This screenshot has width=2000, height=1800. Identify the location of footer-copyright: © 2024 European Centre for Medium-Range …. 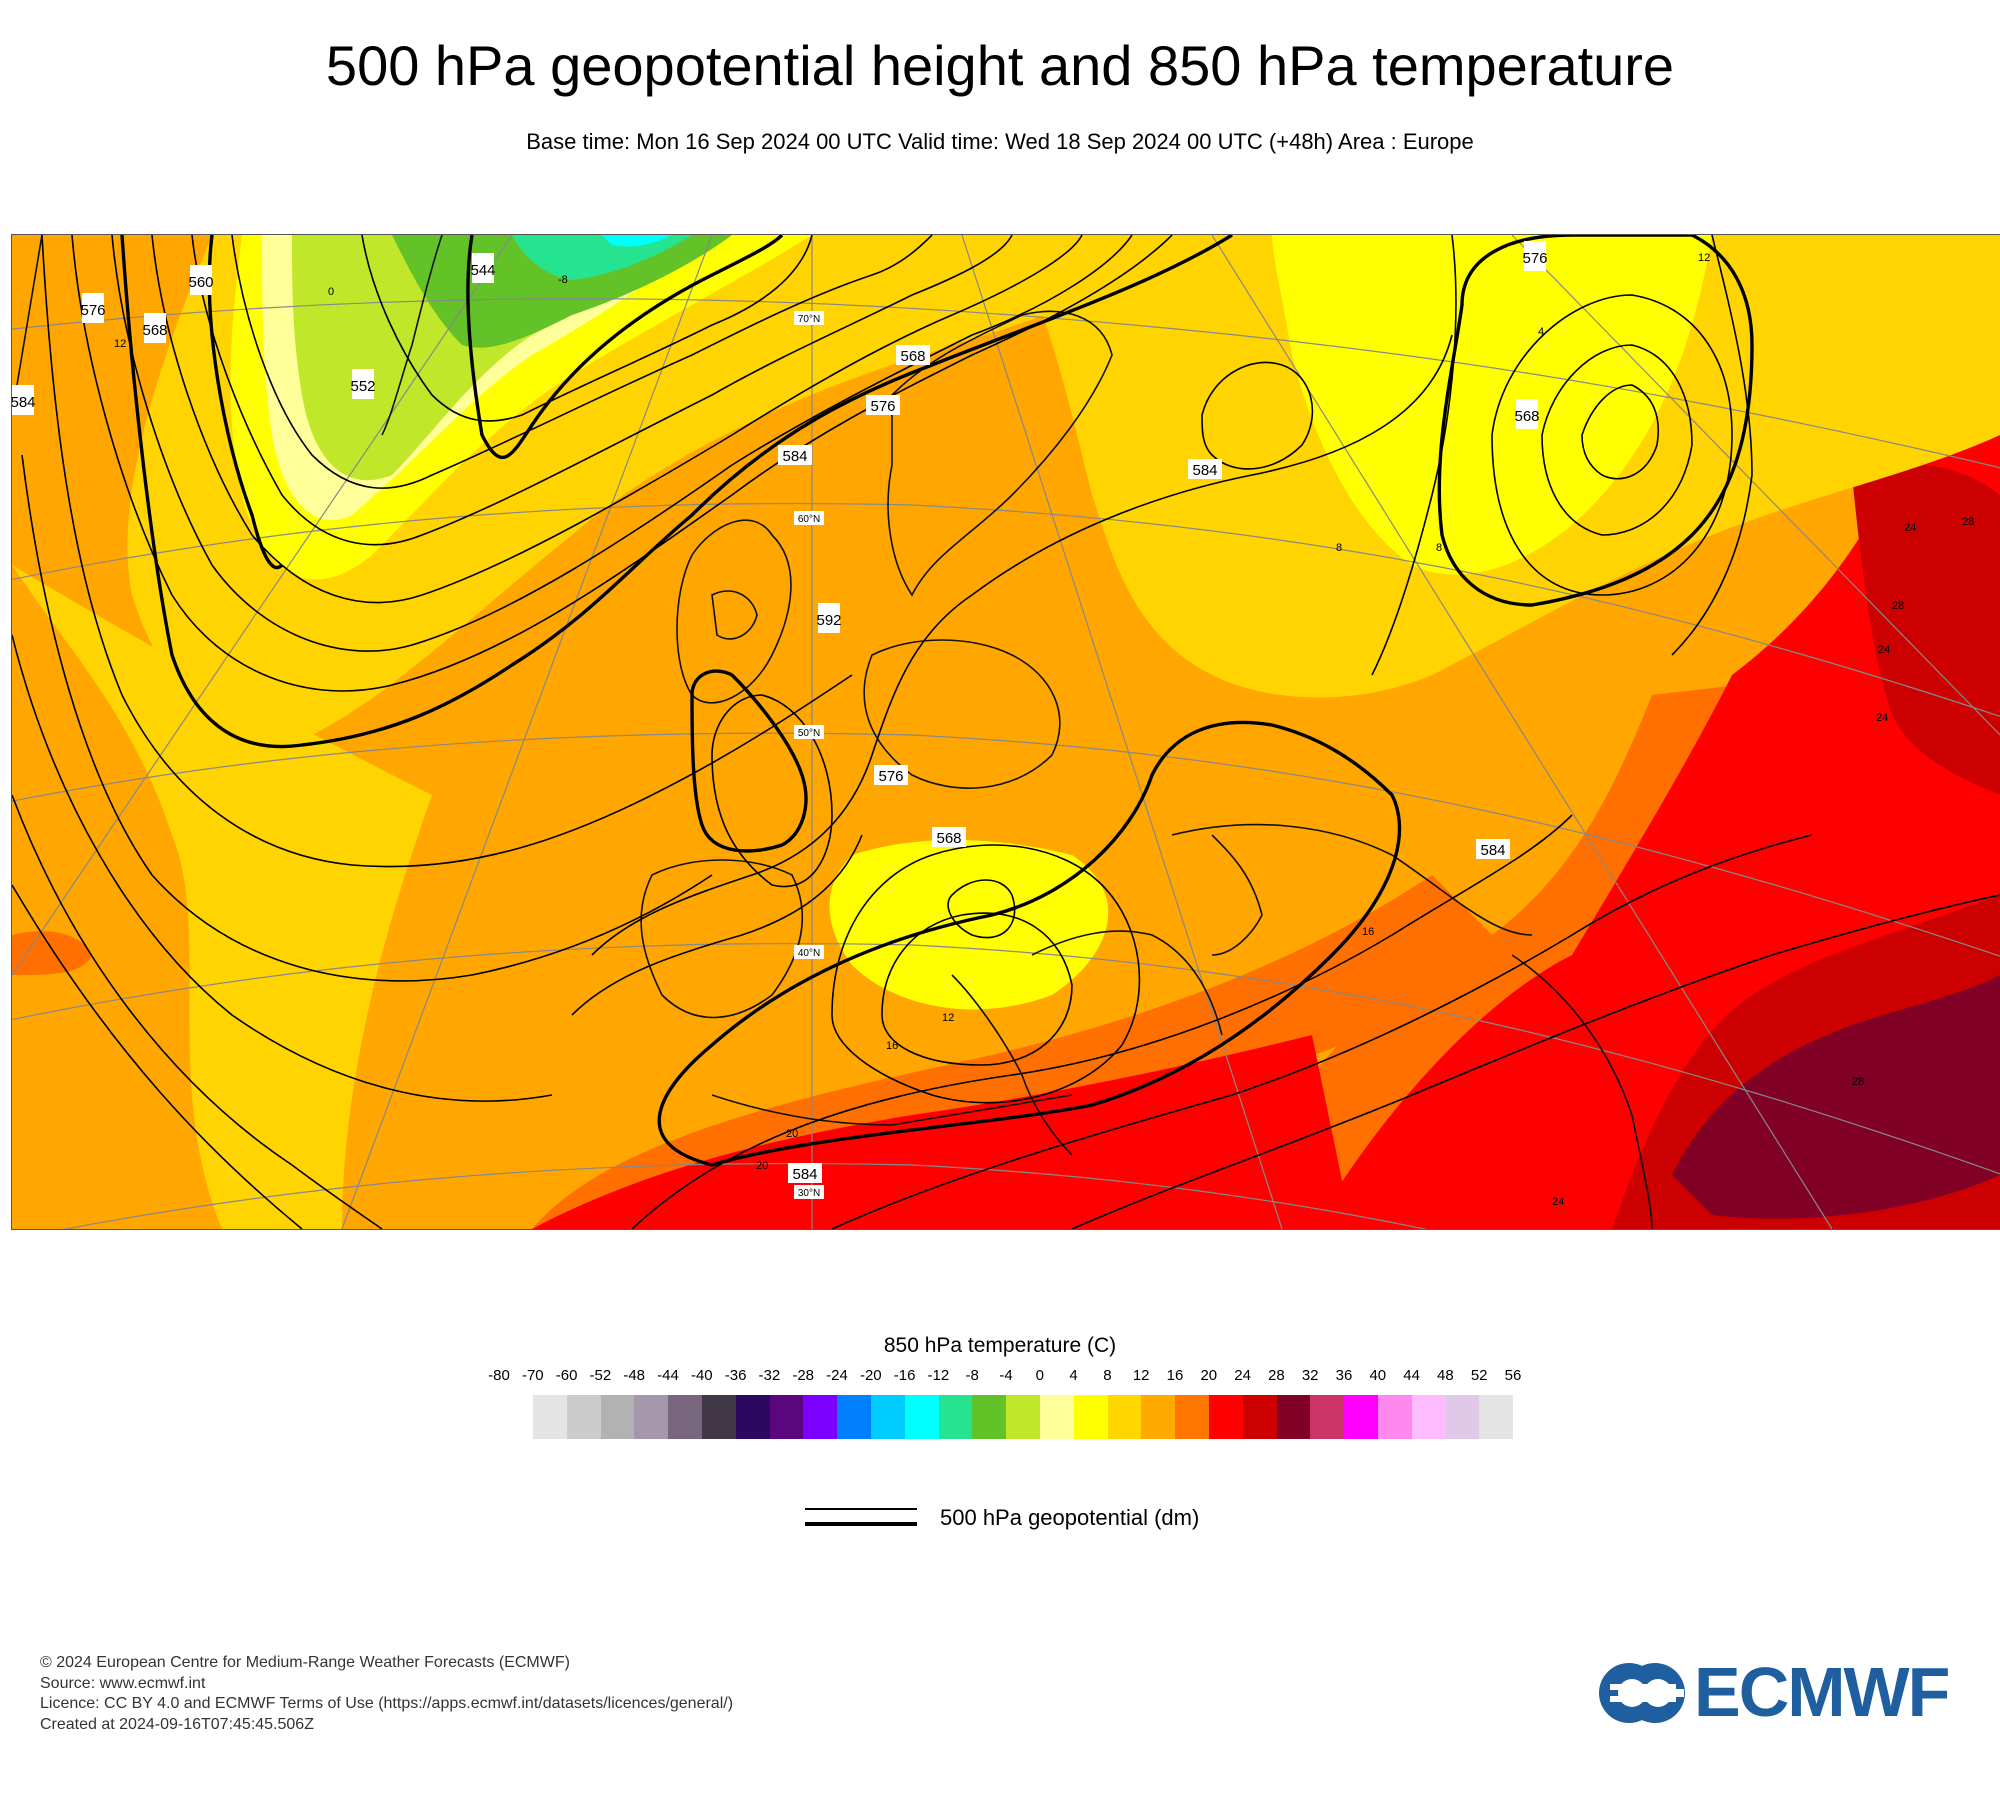
(305, 1662).